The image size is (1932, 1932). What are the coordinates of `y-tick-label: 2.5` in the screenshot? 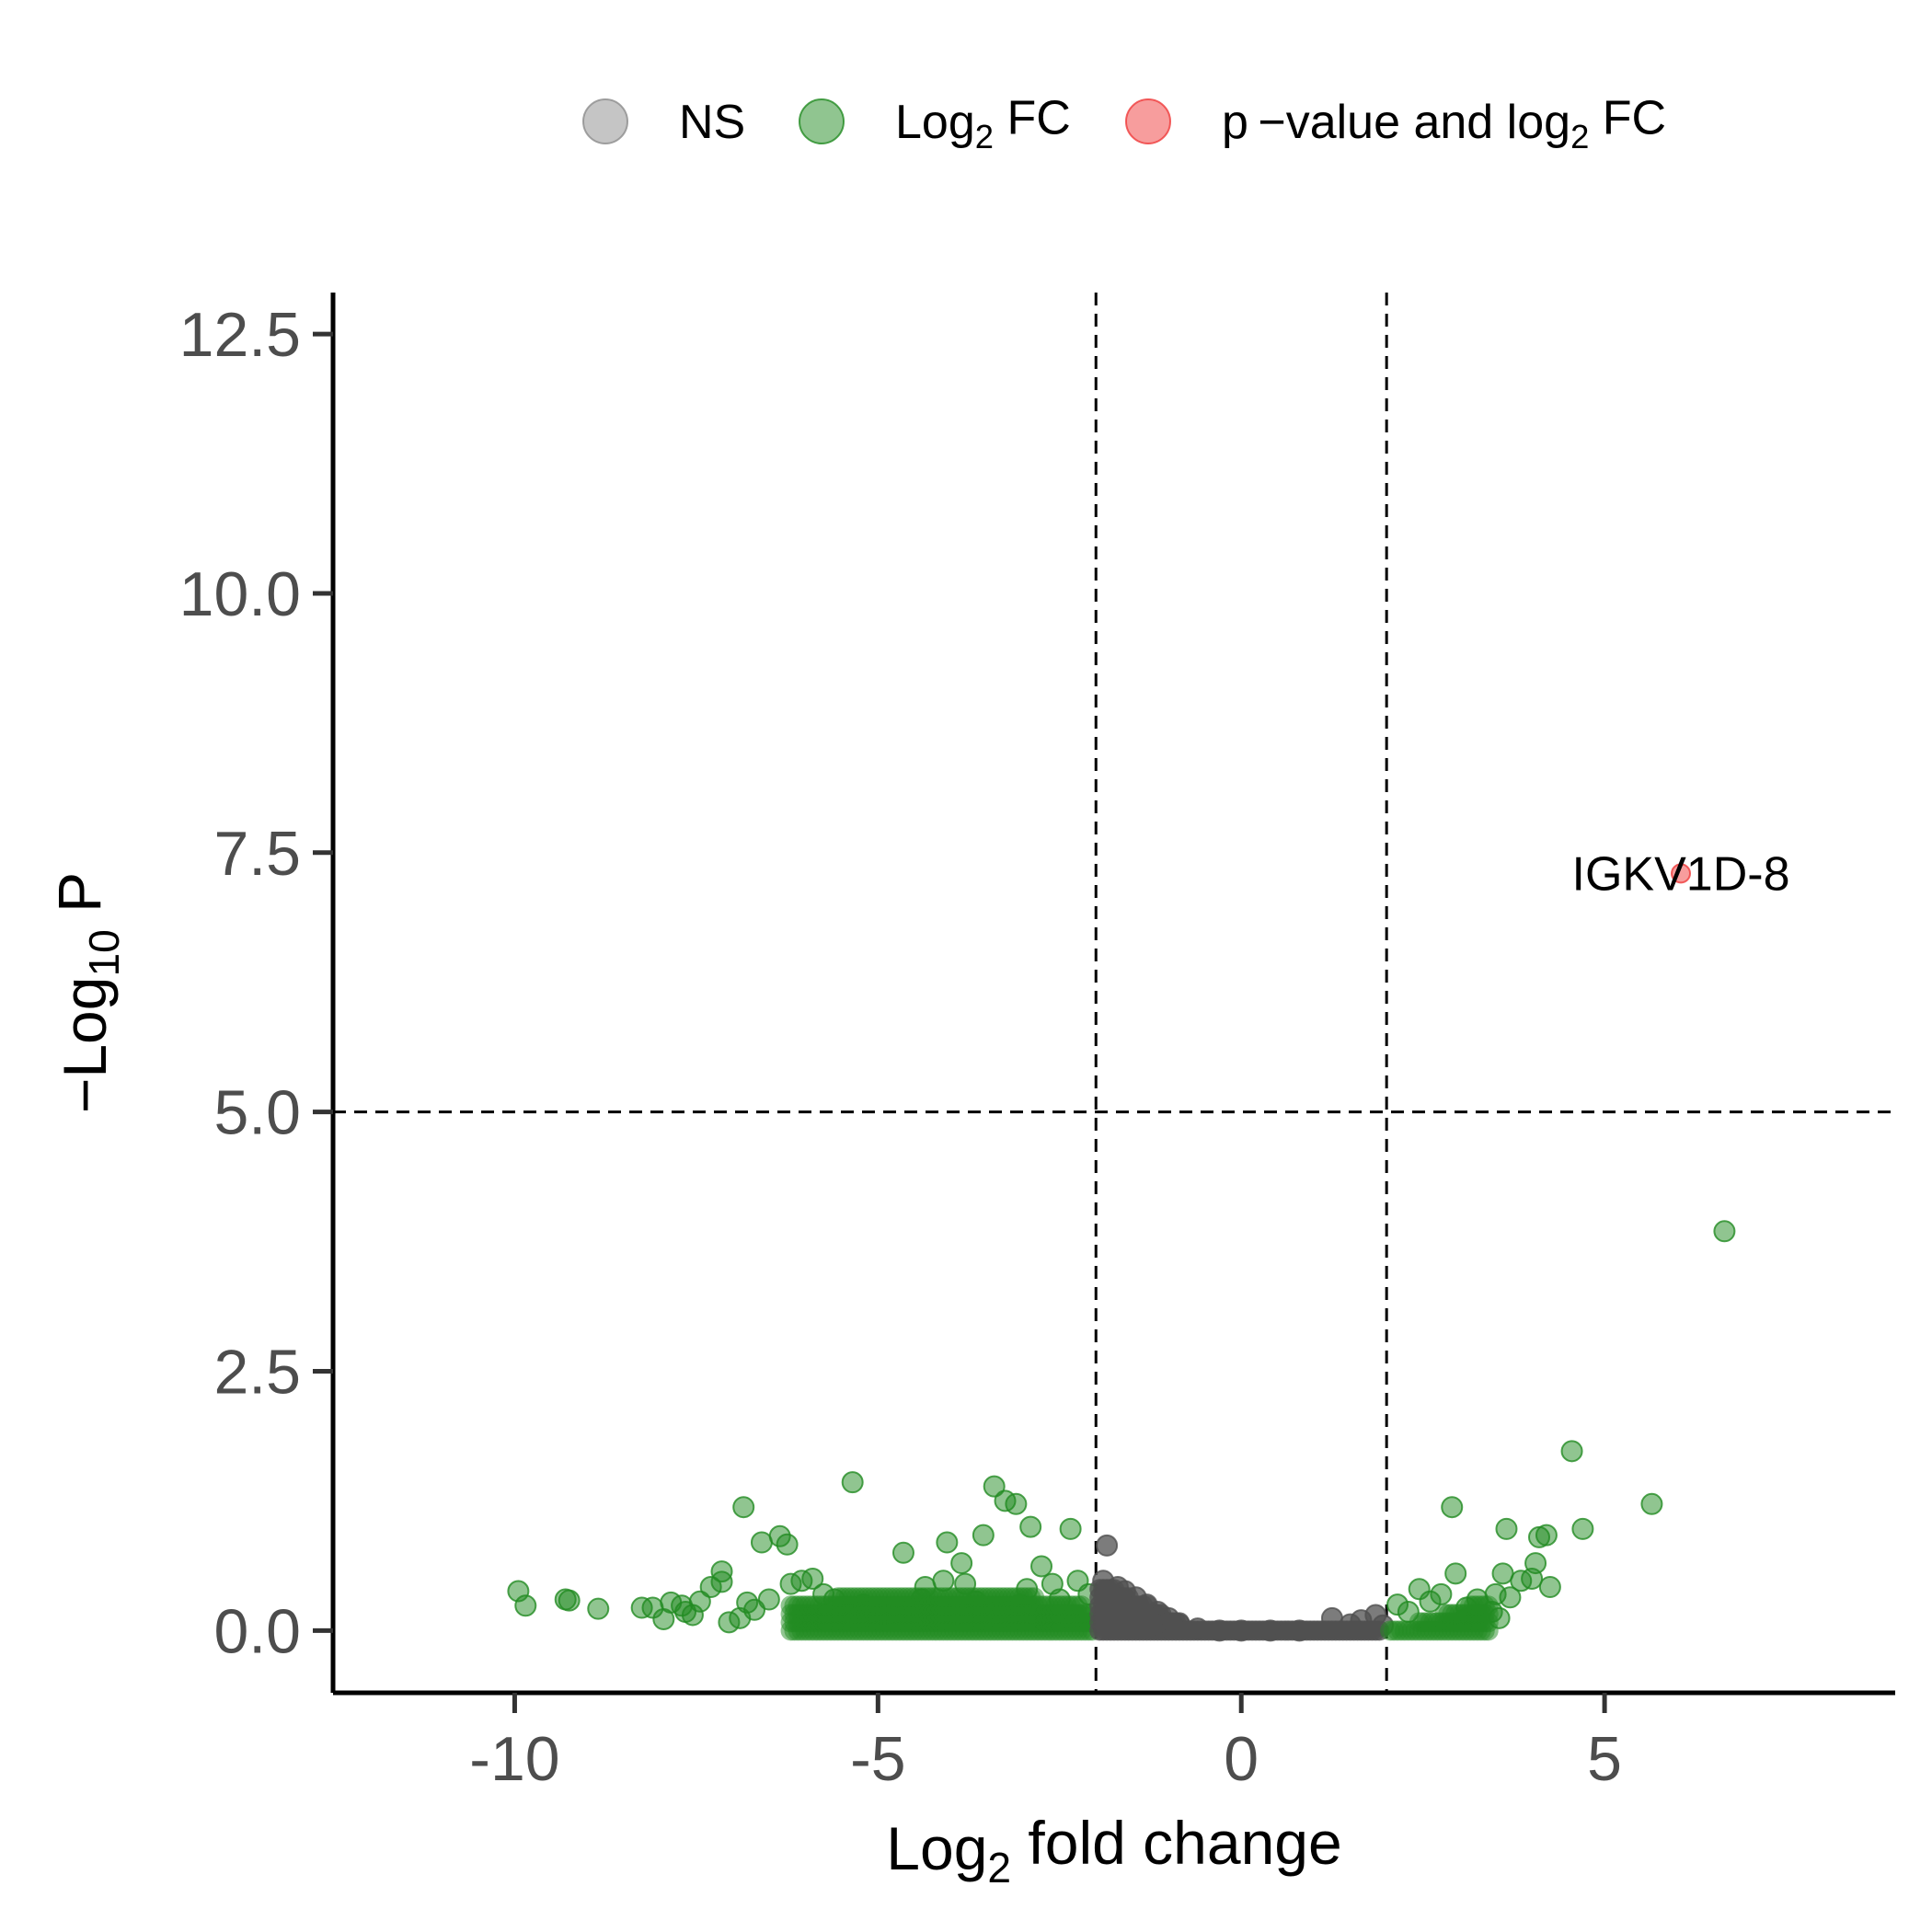 It's located at (257, 1373).